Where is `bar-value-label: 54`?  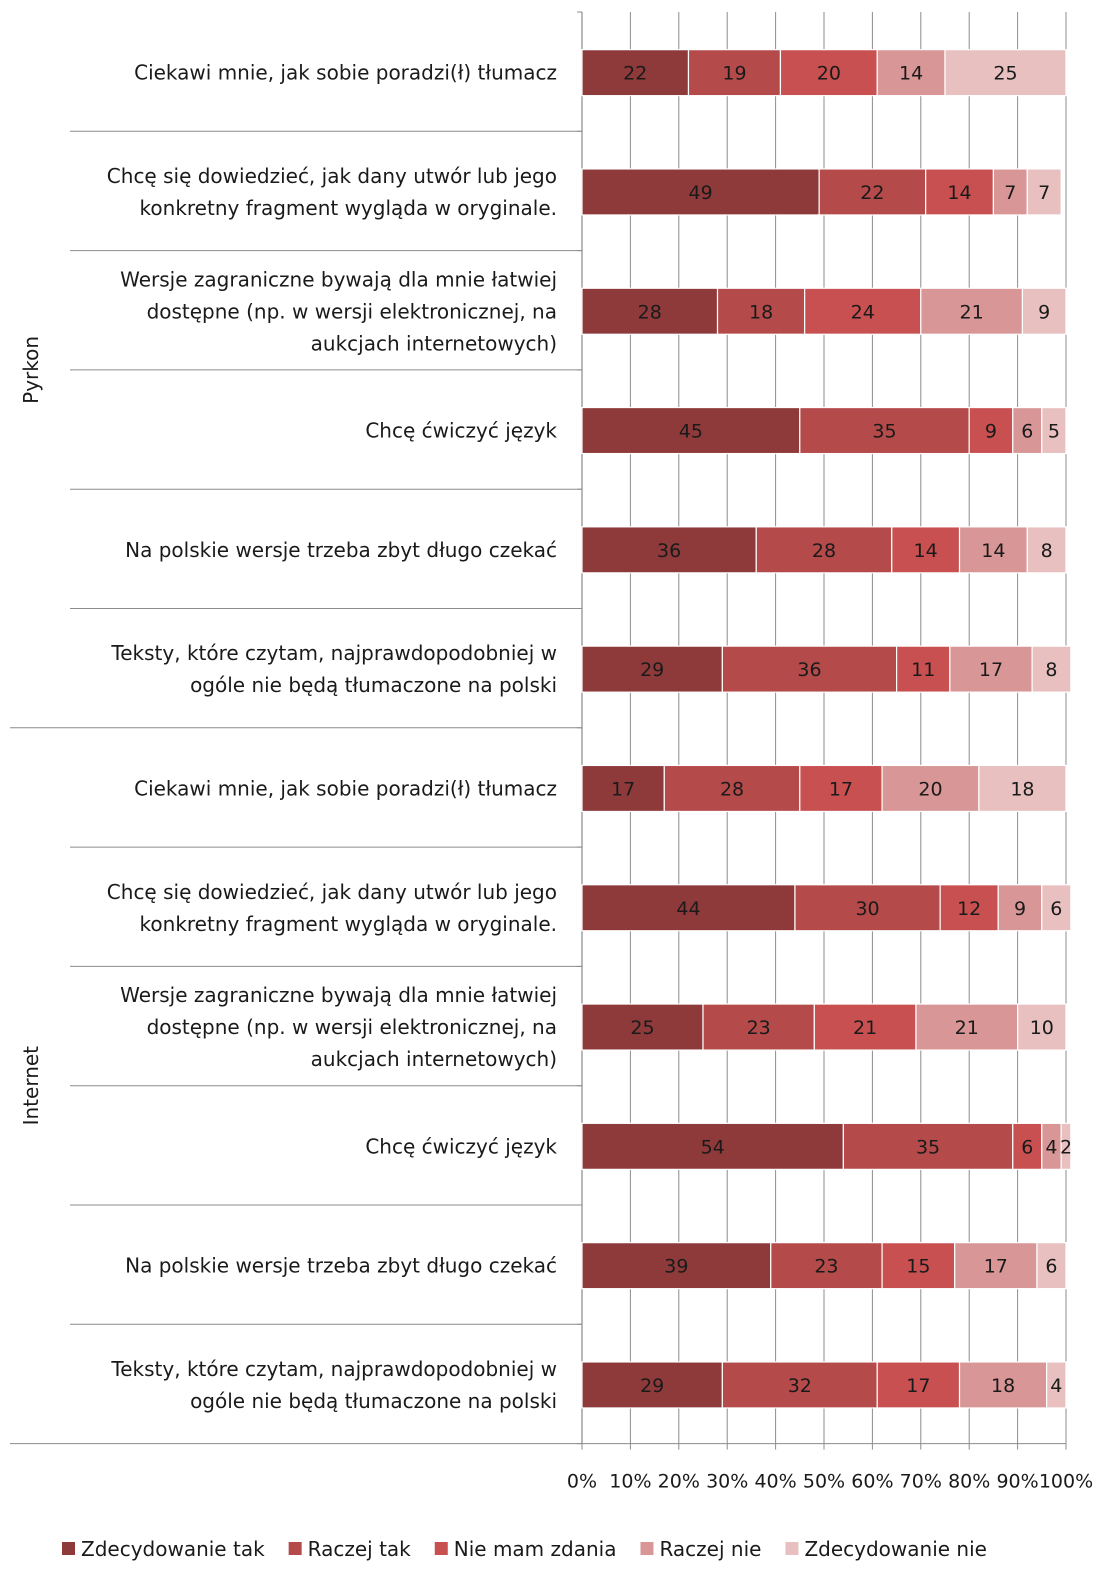 bar-value-label: 54 is located at coordinates (713, 1147).